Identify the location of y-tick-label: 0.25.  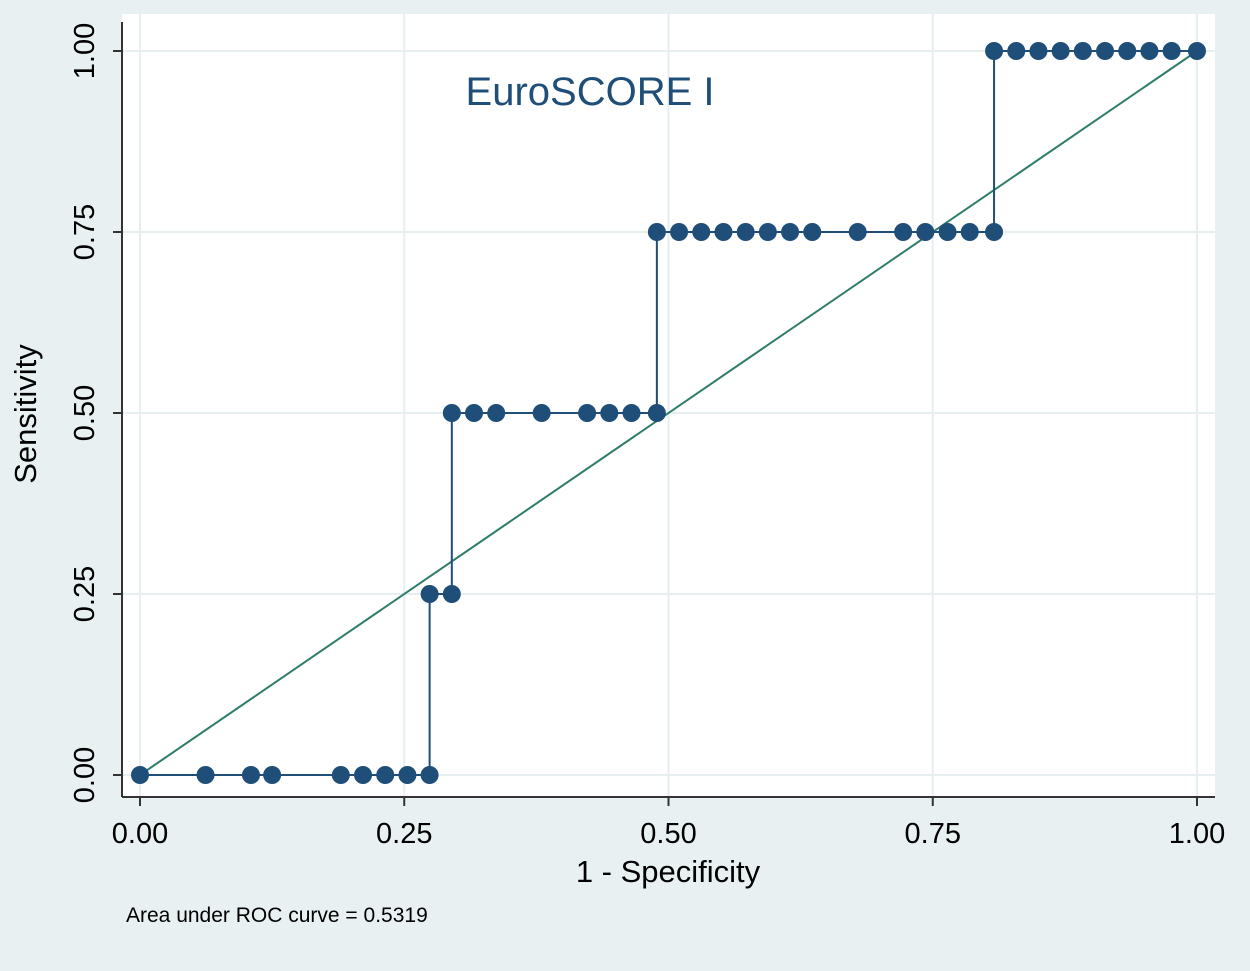
(85, 594).